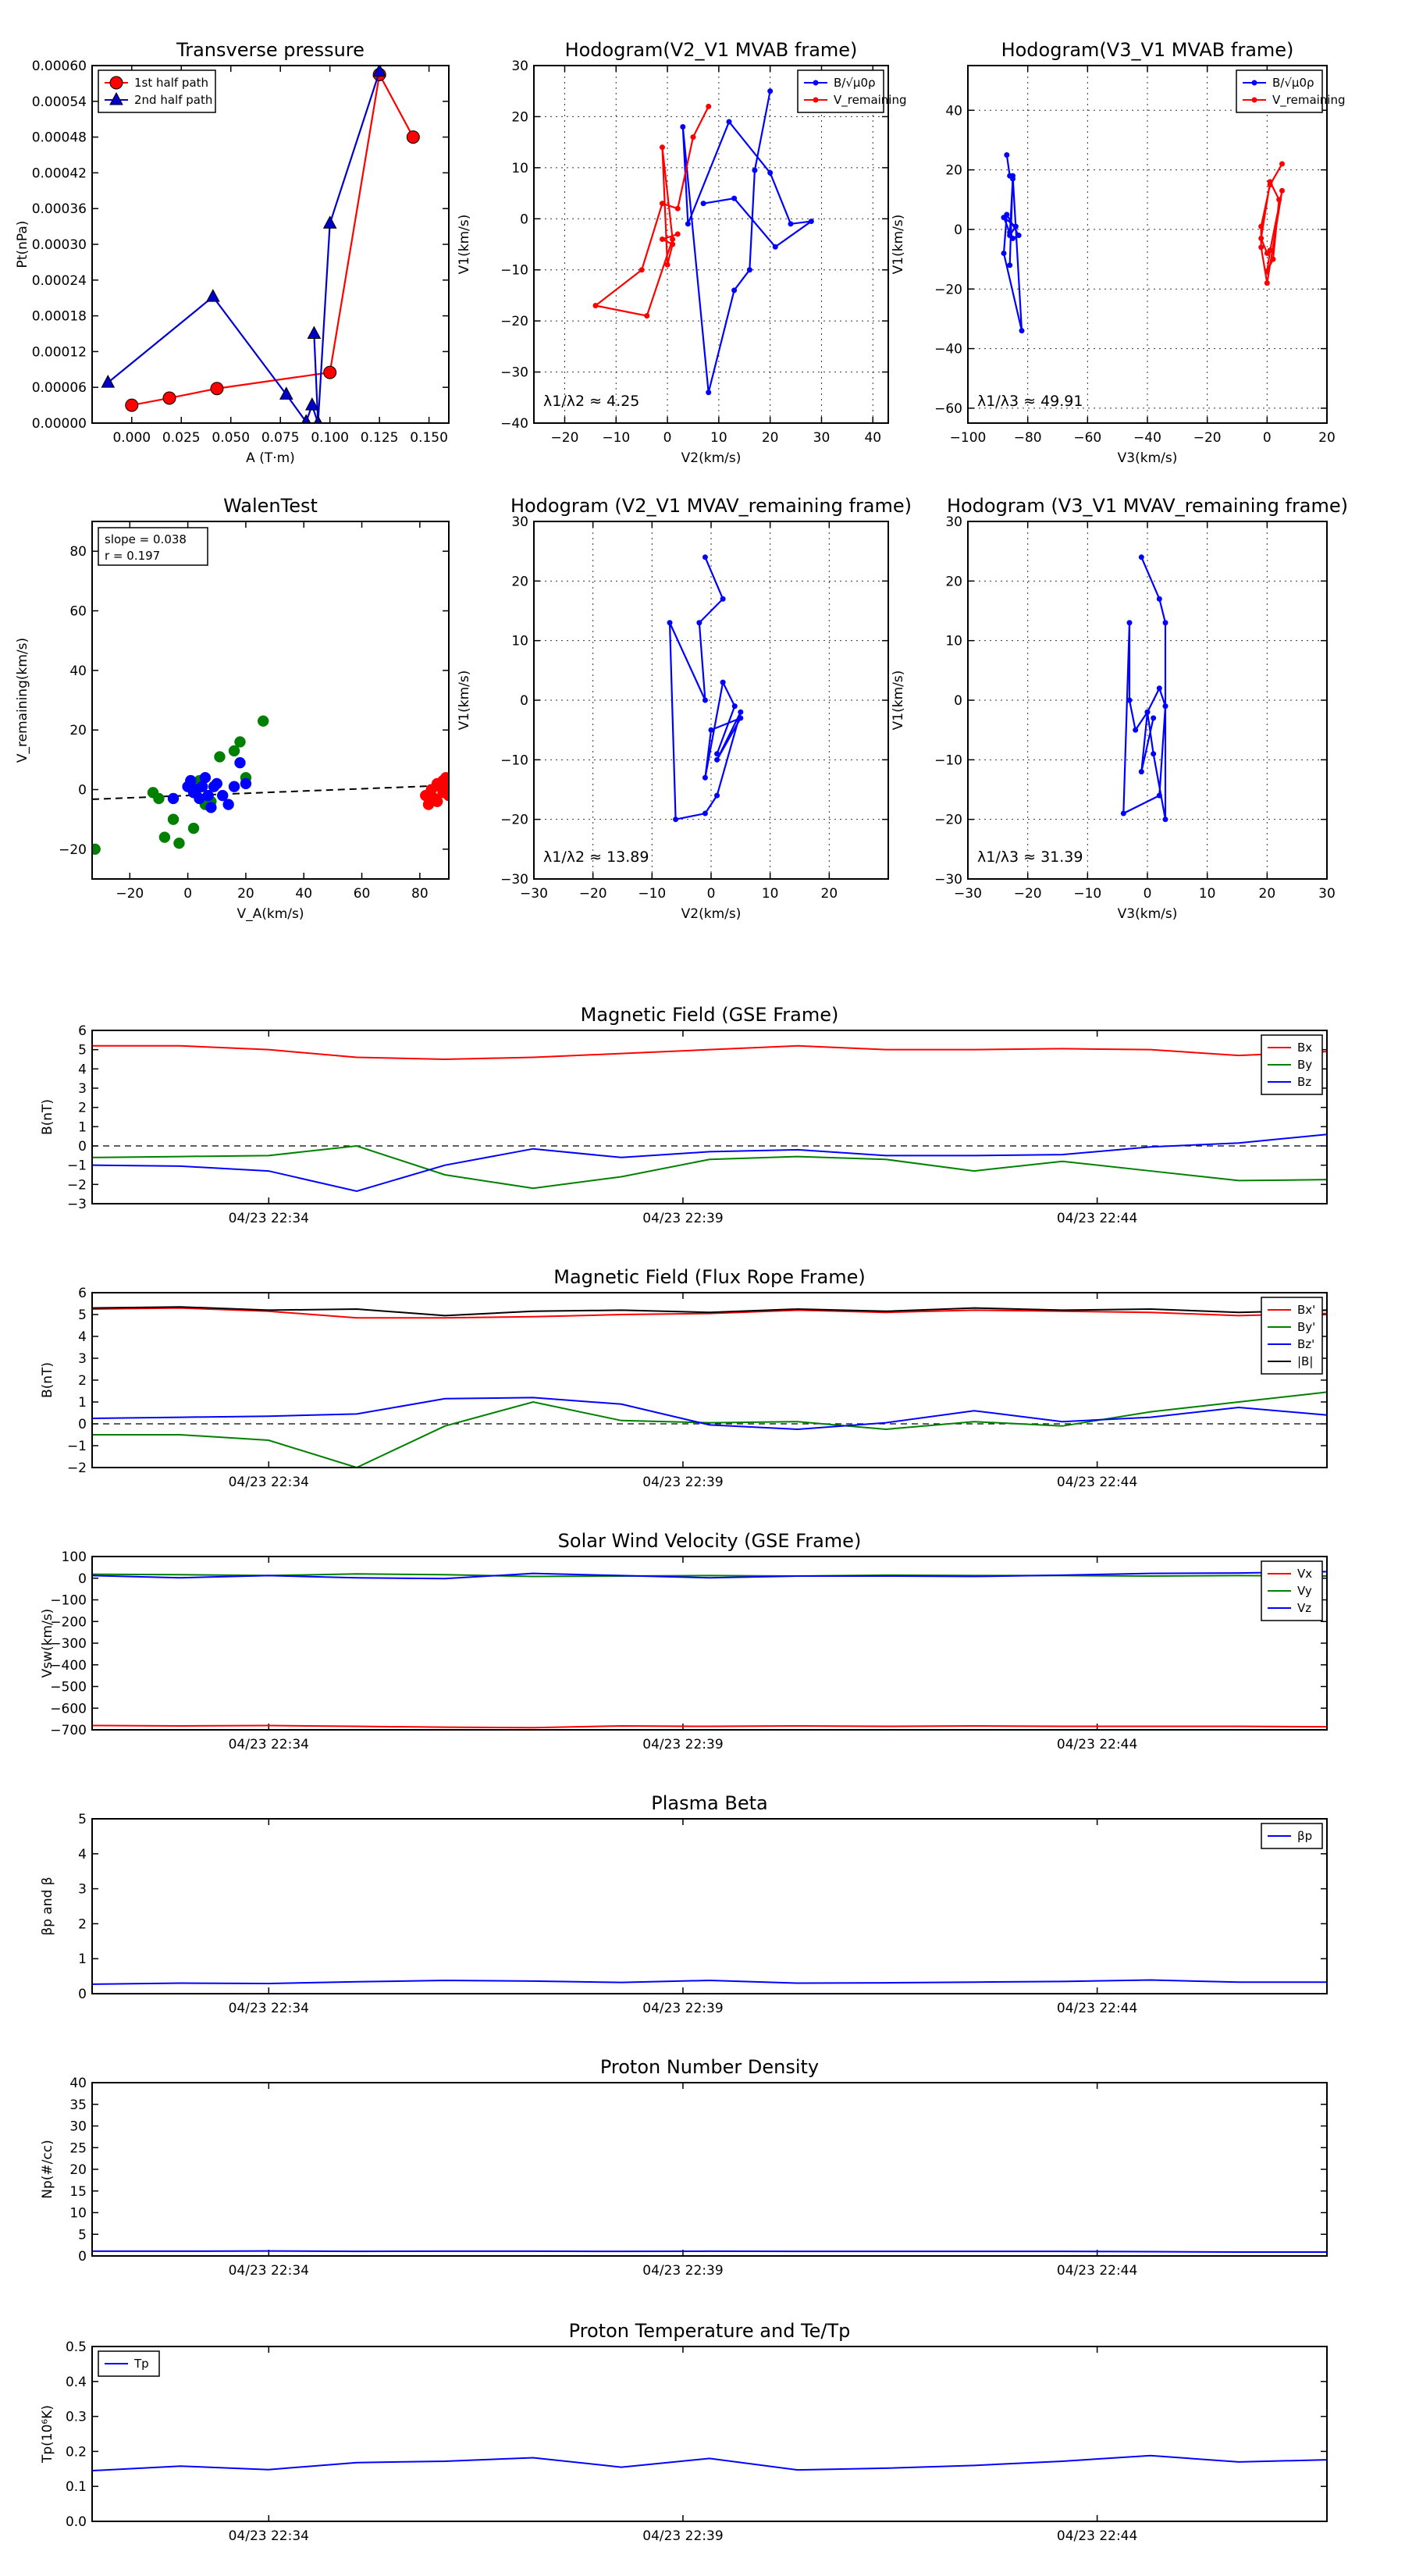 The height and width of the screenshot is (2576, 1405). Describe the element at coordinates (710, 1015) in the screenshot. I see `chart-title: Magnetic Field (GSE Frame)` at that location.